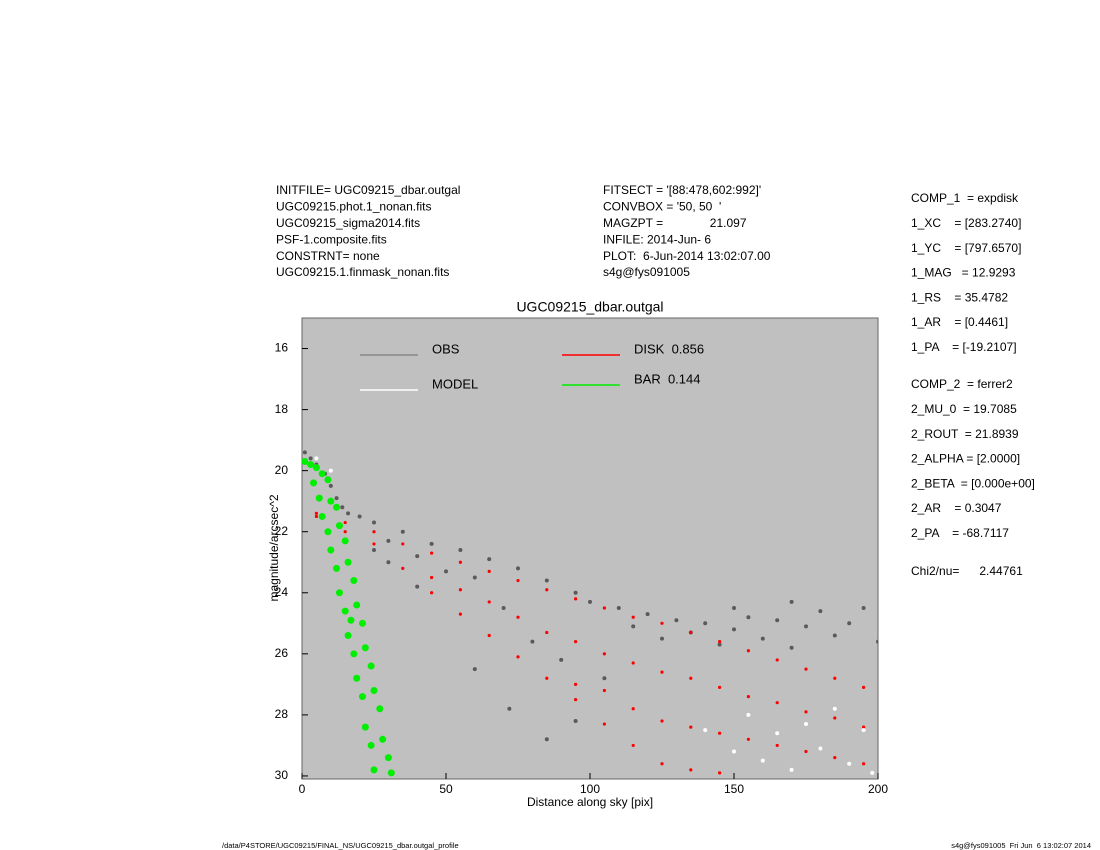 The width and height of the screenshot is (1100, 850). What do you see at coordinates (734, 789) in the screenshot?
I see `x-tick-label: 150` at bounding box center [734, 789].